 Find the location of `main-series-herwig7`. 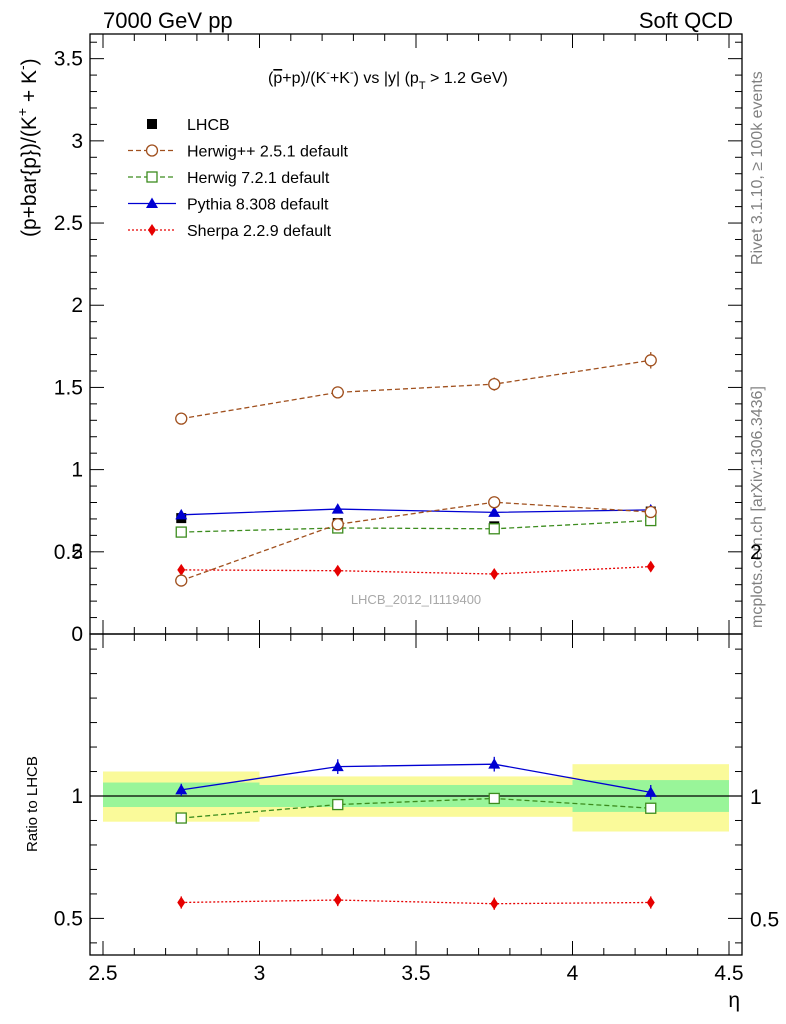

main-series-herwig7 is located at coordinates (416, 526).